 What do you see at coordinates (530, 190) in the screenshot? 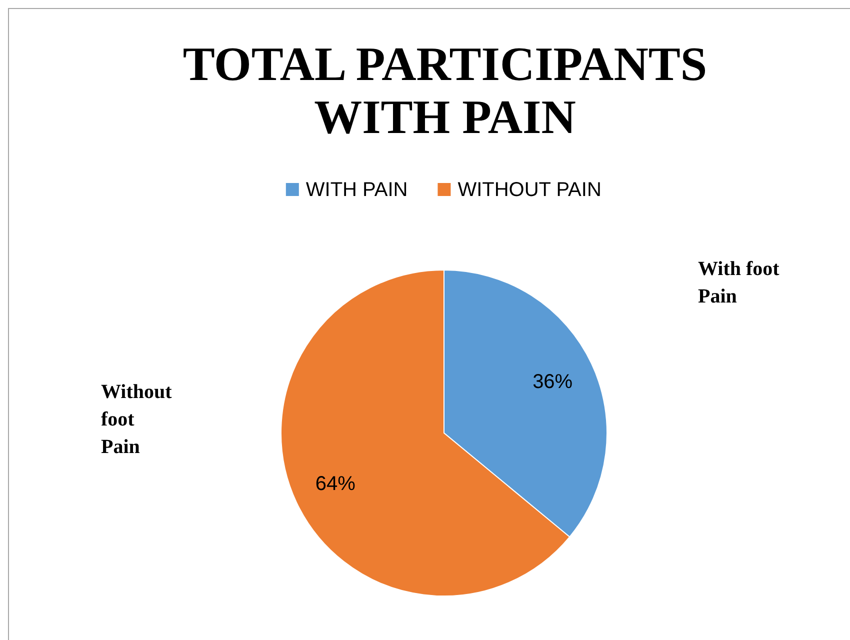
I see `legend-label: WITHOUT PAIN` at bounding box center [530, 190].